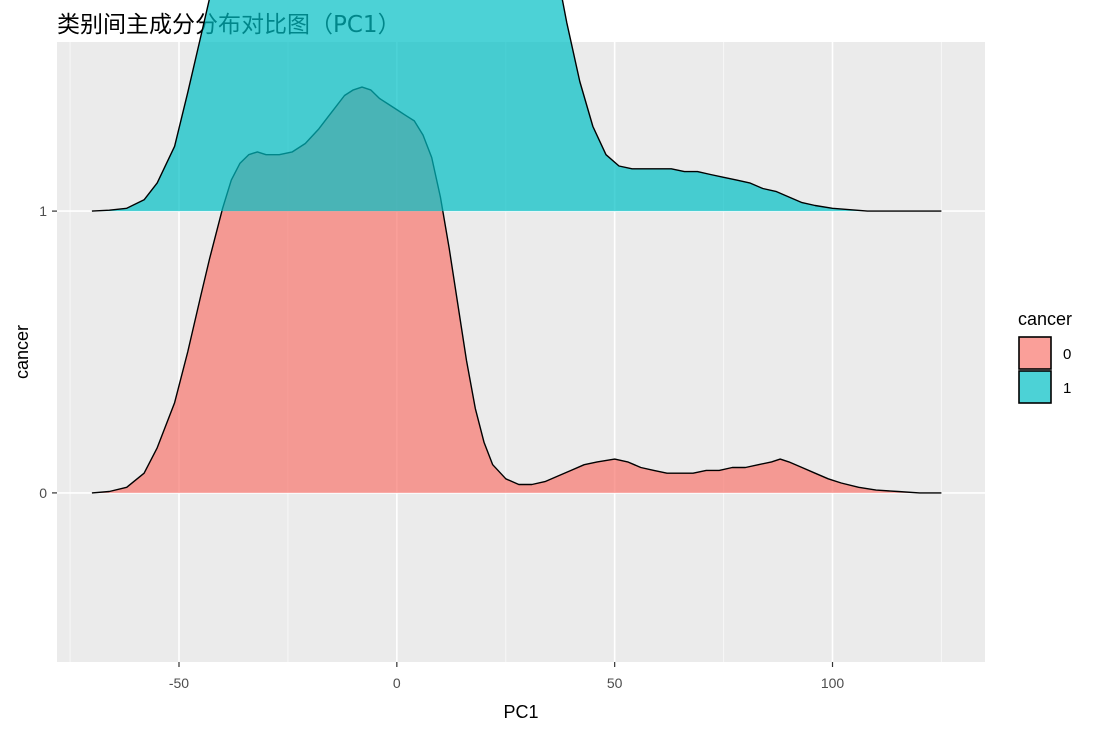  Describe the element at coordinates (48, 352) in the screenshot. I see `y-axis: 01` at that location.